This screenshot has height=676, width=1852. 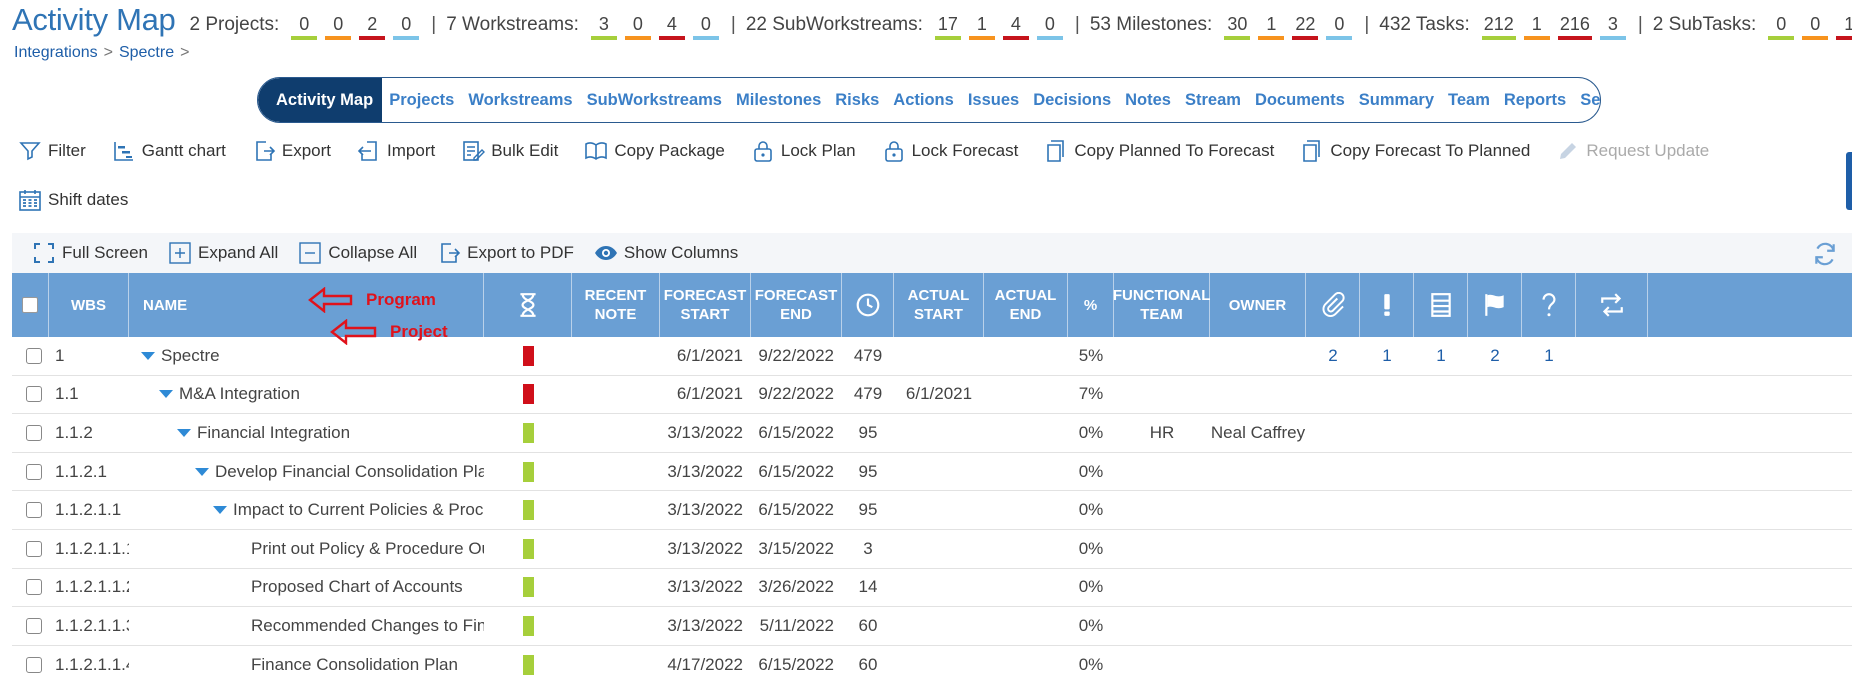 What do you see at coordinates (1415, 151) in the screenshot?
I see `copy-forecast-to-planned-button: Copy Forecast To Planned` at bounding box center [1415, 151].